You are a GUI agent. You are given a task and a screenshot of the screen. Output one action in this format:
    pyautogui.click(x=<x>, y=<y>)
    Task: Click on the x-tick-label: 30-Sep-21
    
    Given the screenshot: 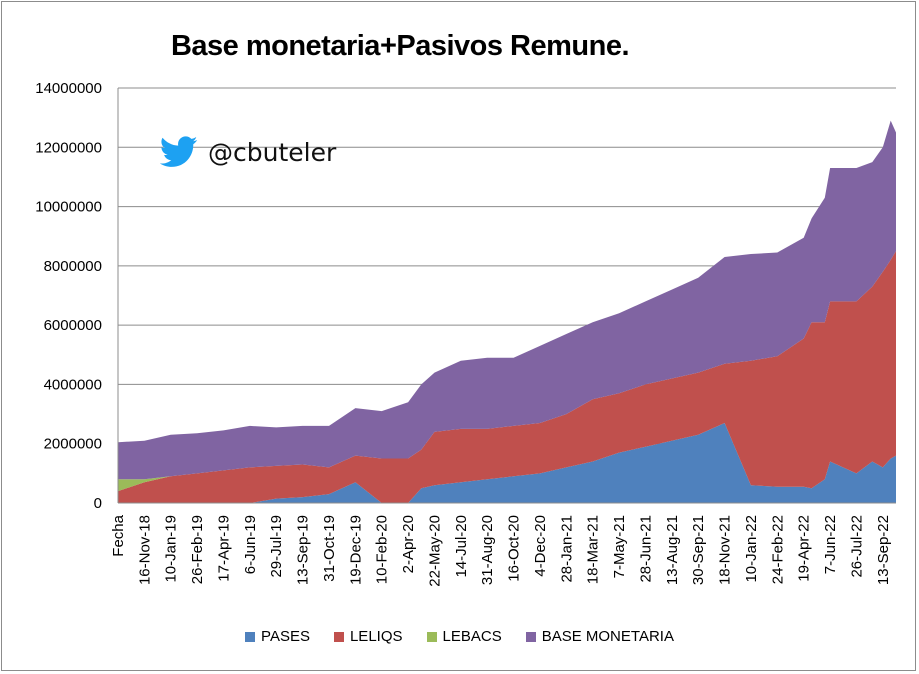 What is the action you would take?
    pyautogui.click(x=698, y=550)
    